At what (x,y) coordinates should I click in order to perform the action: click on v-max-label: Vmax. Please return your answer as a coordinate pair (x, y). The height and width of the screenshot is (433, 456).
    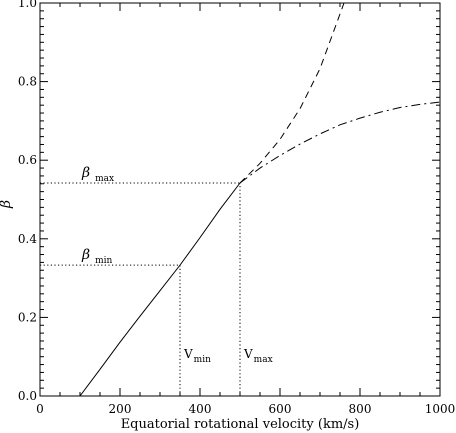
    Looking at the image, I should click on (258, 356).